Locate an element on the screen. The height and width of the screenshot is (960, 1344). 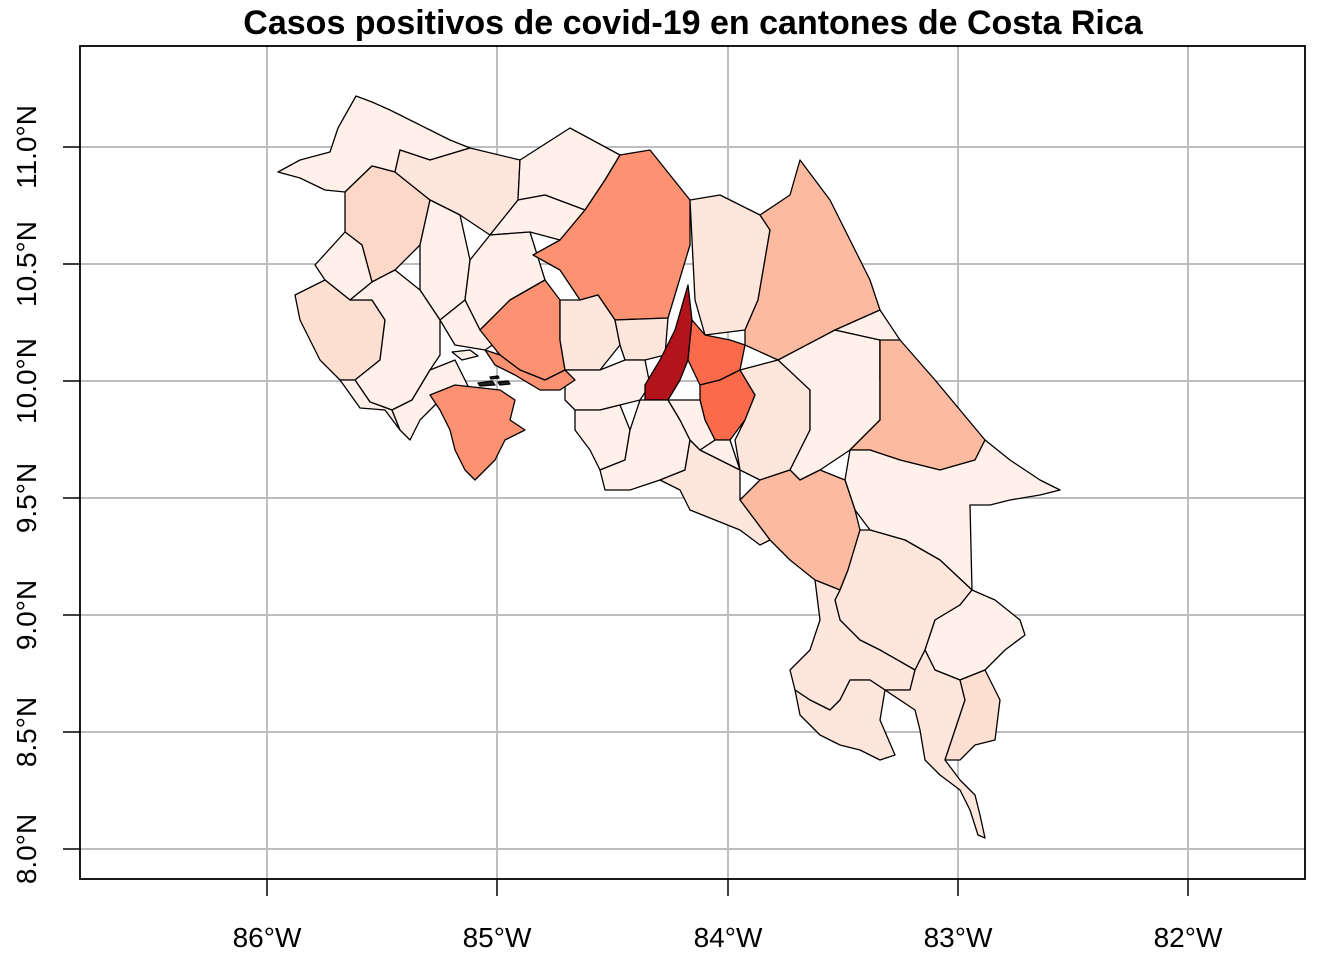
canton-corredores is located at coordinates (972, 715).